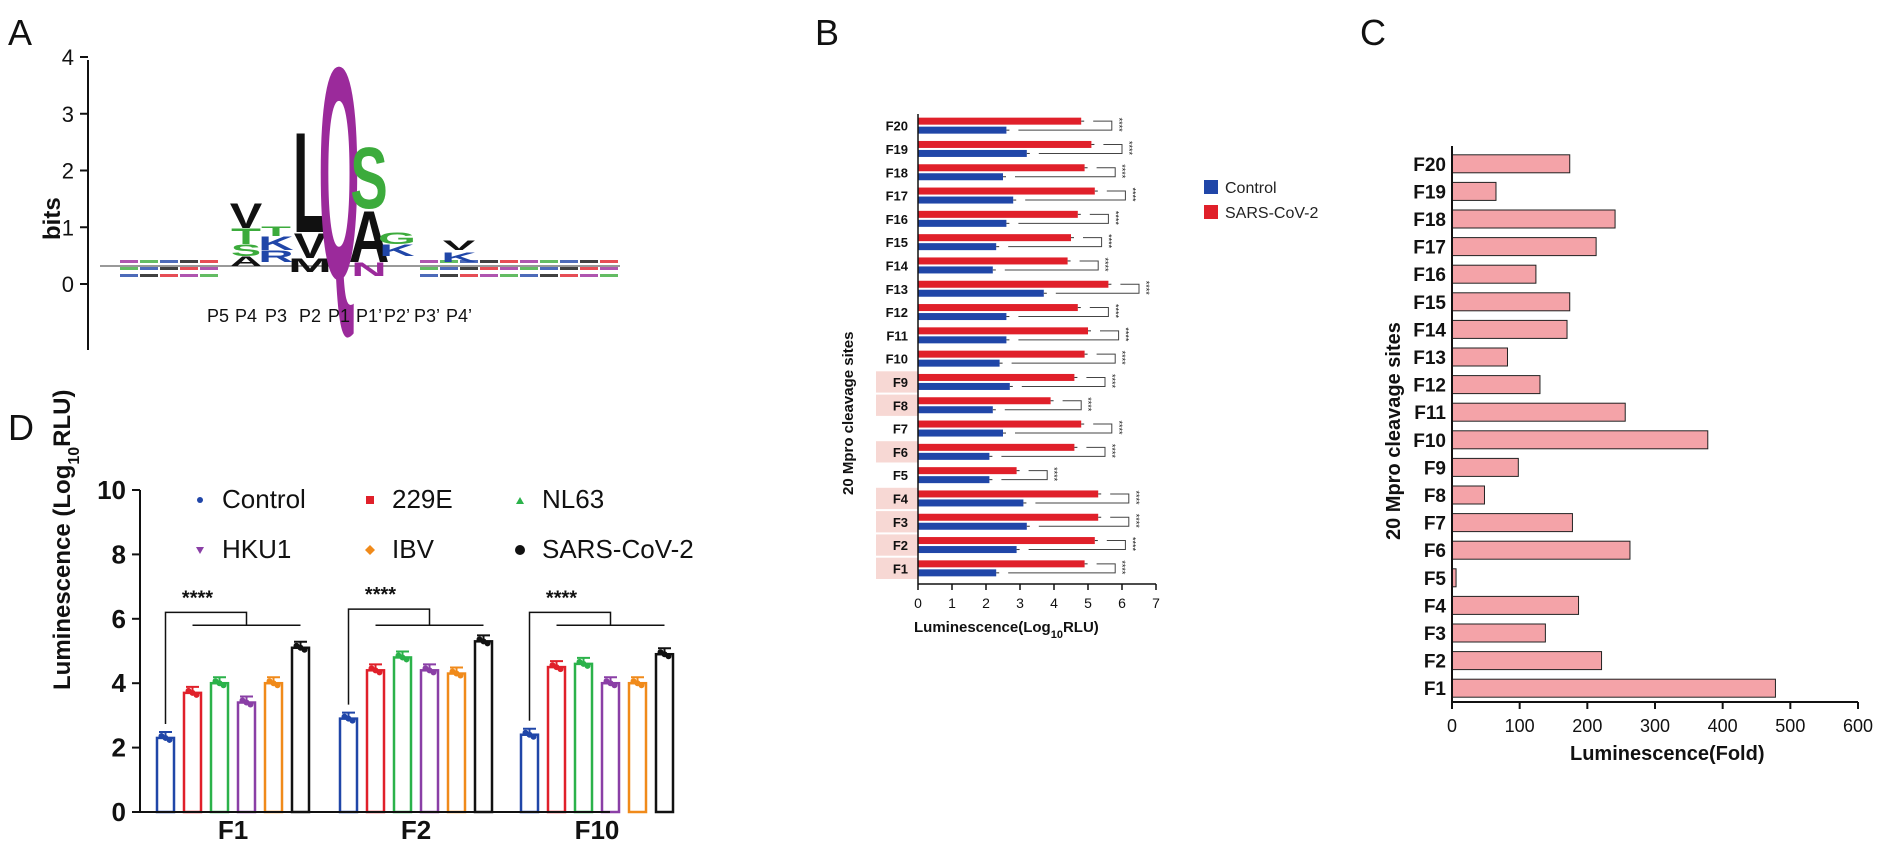 Image resolution: width=1902 pixels, height=846 pixels. Describe the element at coordinates (954, 456) in the screenshot. I see `b-bar-control-f6` at that location.